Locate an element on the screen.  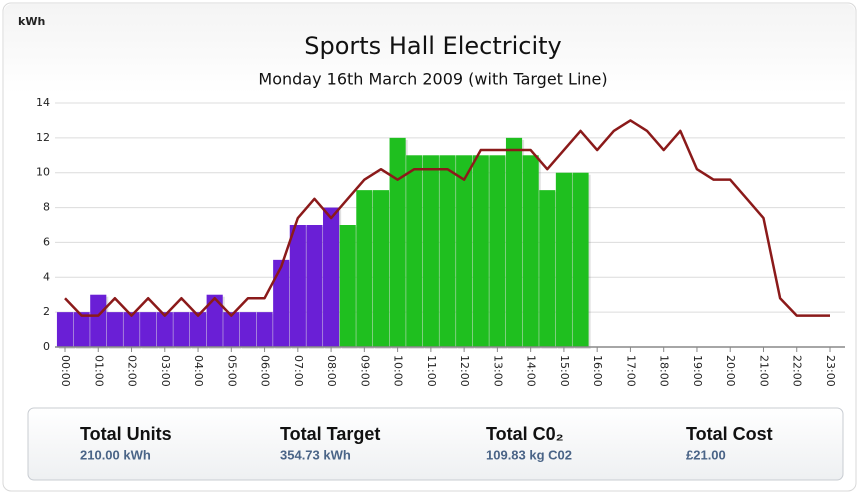
x-tick-label: 07:00 is located at coordinates (298, 371).